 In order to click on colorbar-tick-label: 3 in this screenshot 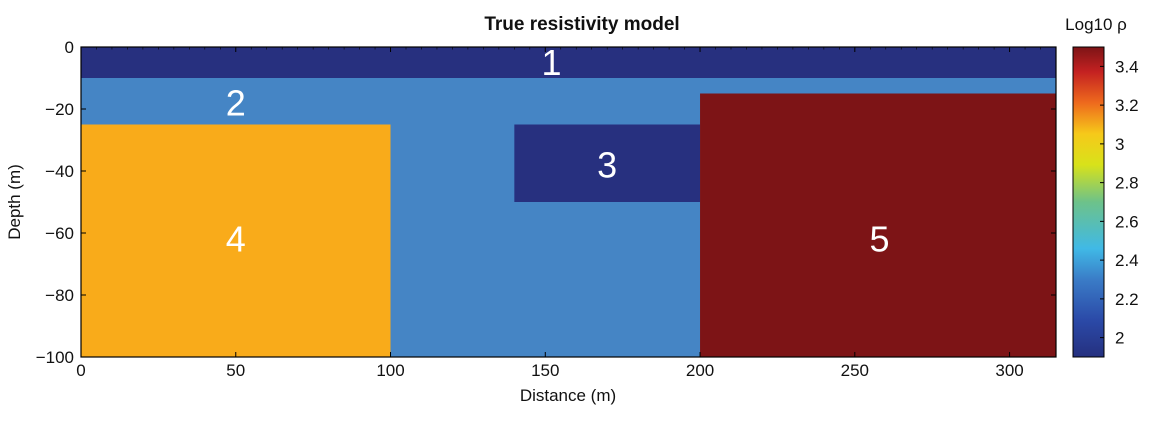, I will do `click(1119, 144)`.